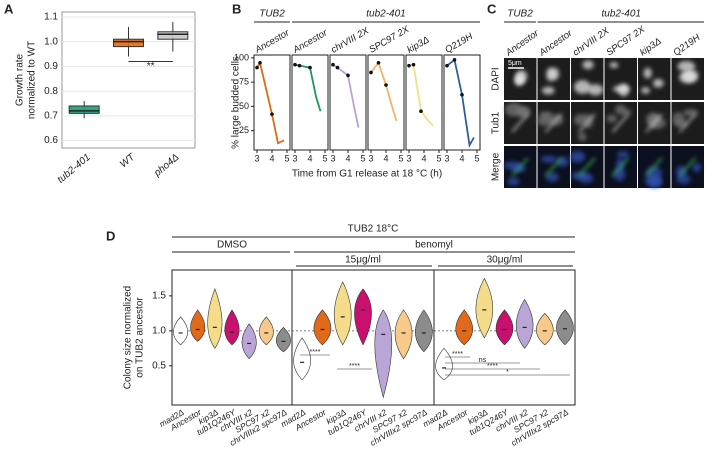 The image size is (712, 452). Describe the element at coordinates (651, 47) in the screenshot. I see `column-title: kip3Δ` at that location.